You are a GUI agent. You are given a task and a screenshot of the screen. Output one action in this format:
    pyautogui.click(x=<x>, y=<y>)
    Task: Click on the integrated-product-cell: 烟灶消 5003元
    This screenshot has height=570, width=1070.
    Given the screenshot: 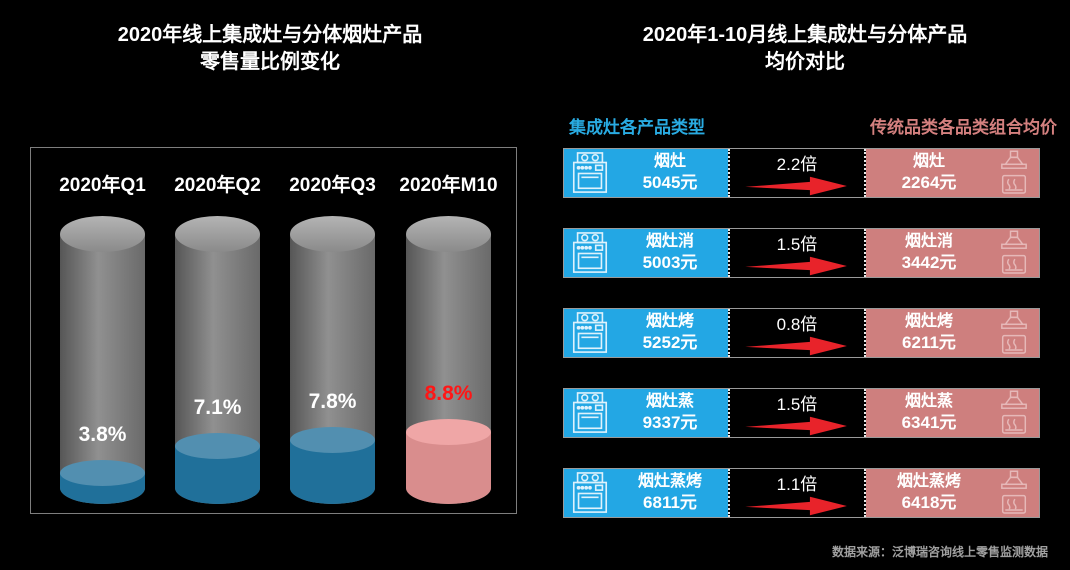 What is the action you would take?
    pyautogui.click(x=646, y=253)
    